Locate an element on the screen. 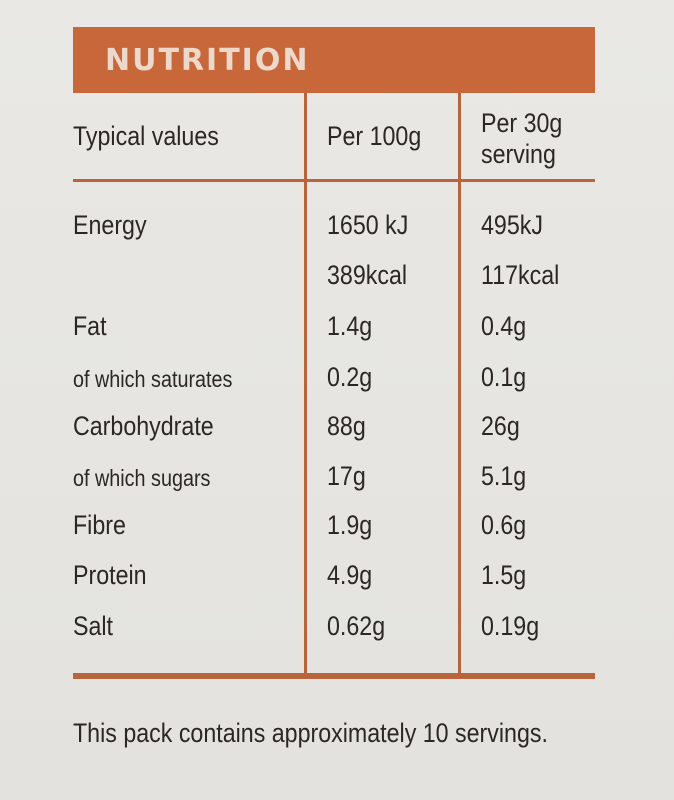 The width and height of the screenshot is (674, 800). value-protein-per-100g: 4.9g is located at coordinates (350, 575).